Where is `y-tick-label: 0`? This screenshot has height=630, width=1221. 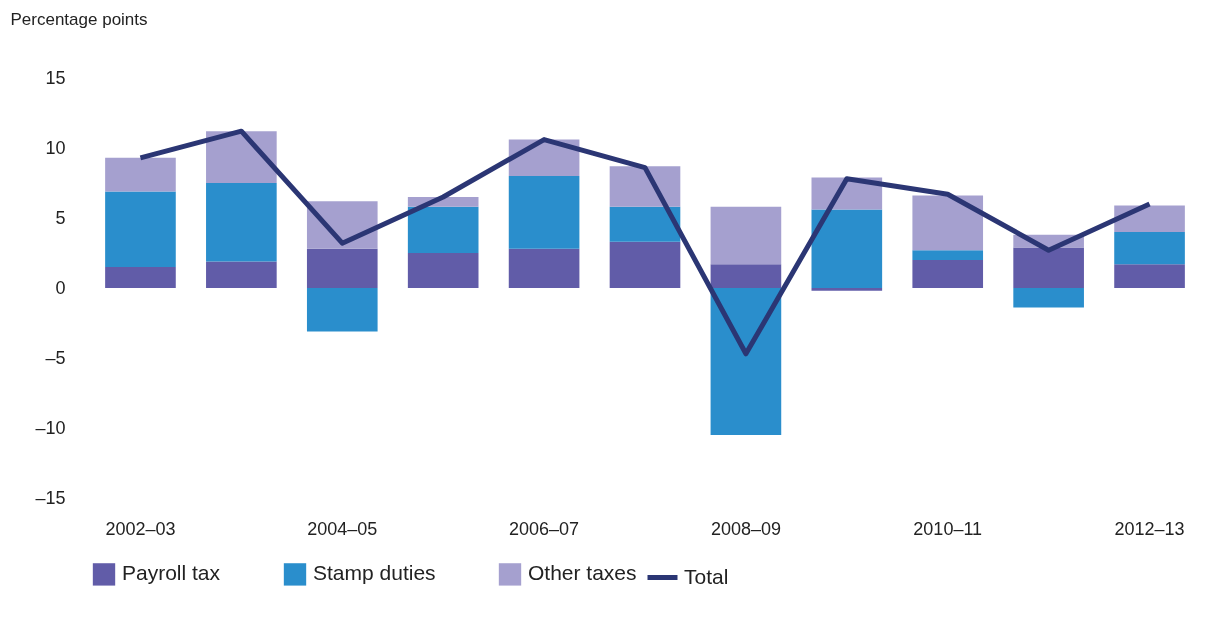 y-tick-label: 0 is located at coordinates (60, 287).